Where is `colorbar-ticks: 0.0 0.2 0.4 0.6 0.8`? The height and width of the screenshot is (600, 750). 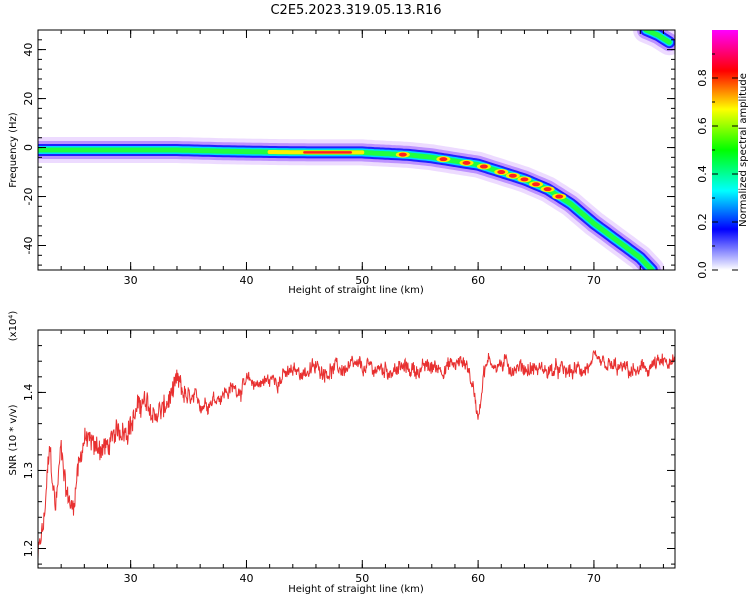 colorbar-ticks: 0.0 0.2 0.4 0.6 0.8 is located at coordinates (717, 166).